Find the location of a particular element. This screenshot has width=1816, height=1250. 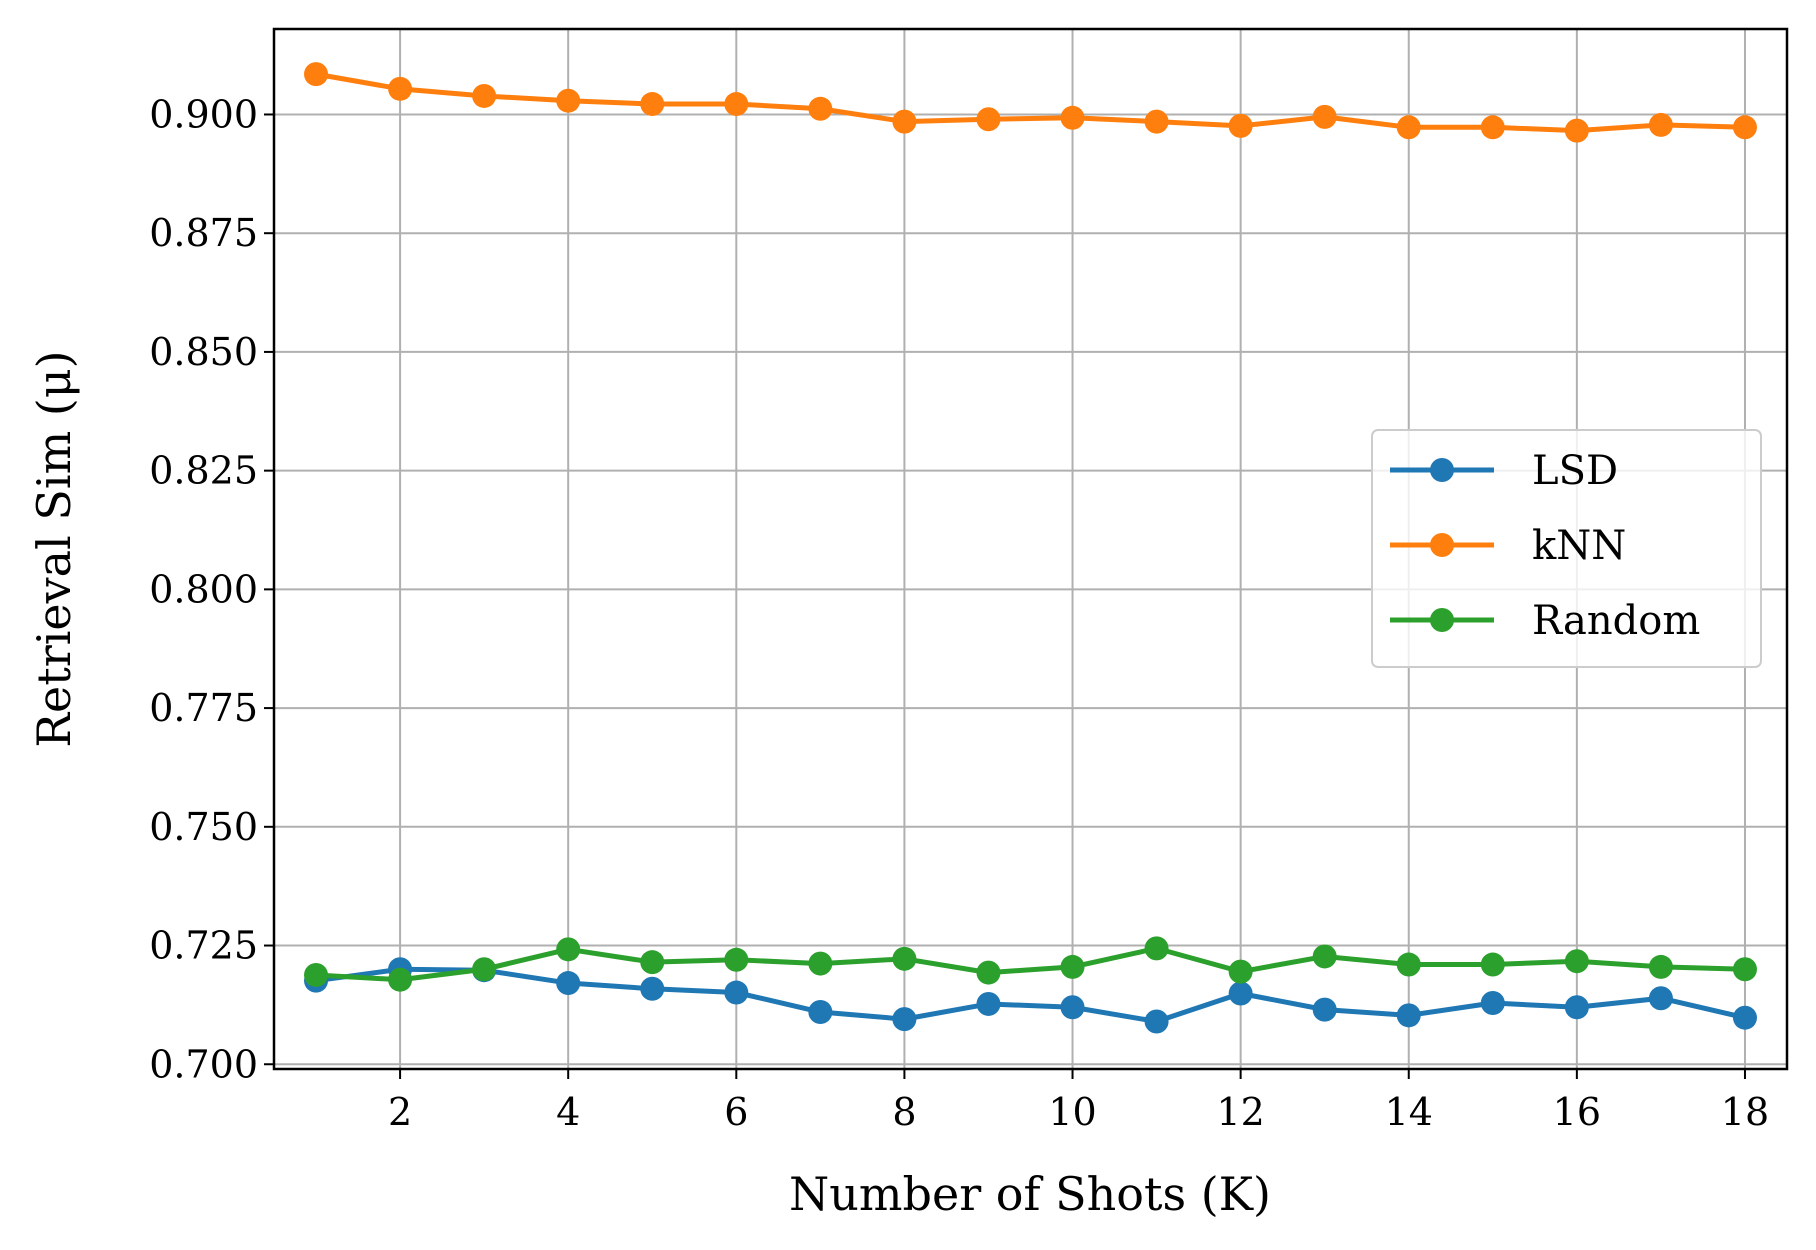

y-tick-label: 0.825 is located at coordinates (203, 471).